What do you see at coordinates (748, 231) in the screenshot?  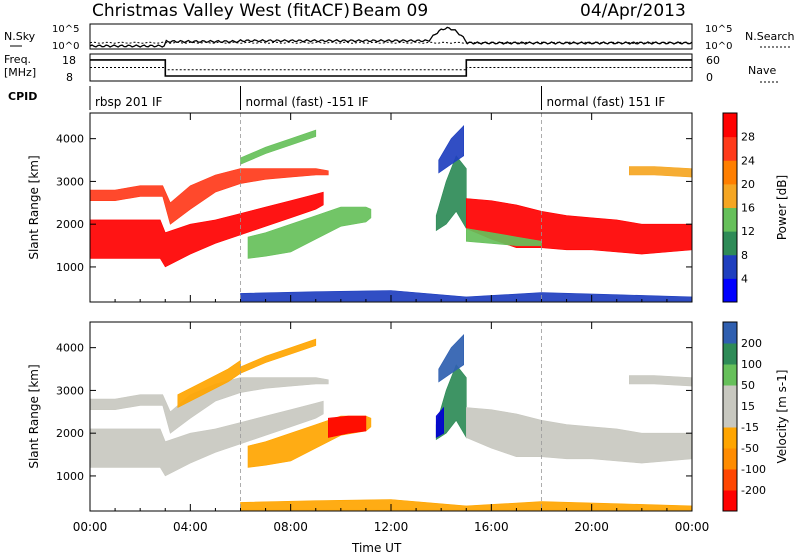 I see `colorbar-tick-label: 12` at bounding box center [748, 231].